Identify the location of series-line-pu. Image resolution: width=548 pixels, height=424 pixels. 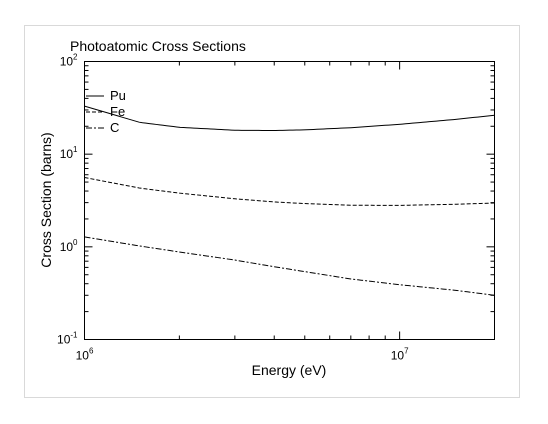
(289, 118).